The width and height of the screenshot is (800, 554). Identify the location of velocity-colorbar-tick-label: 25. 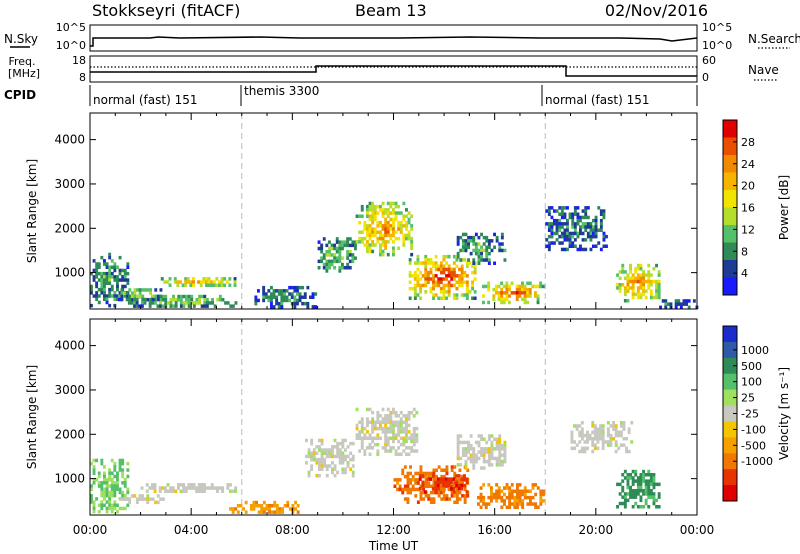
(748, 398).